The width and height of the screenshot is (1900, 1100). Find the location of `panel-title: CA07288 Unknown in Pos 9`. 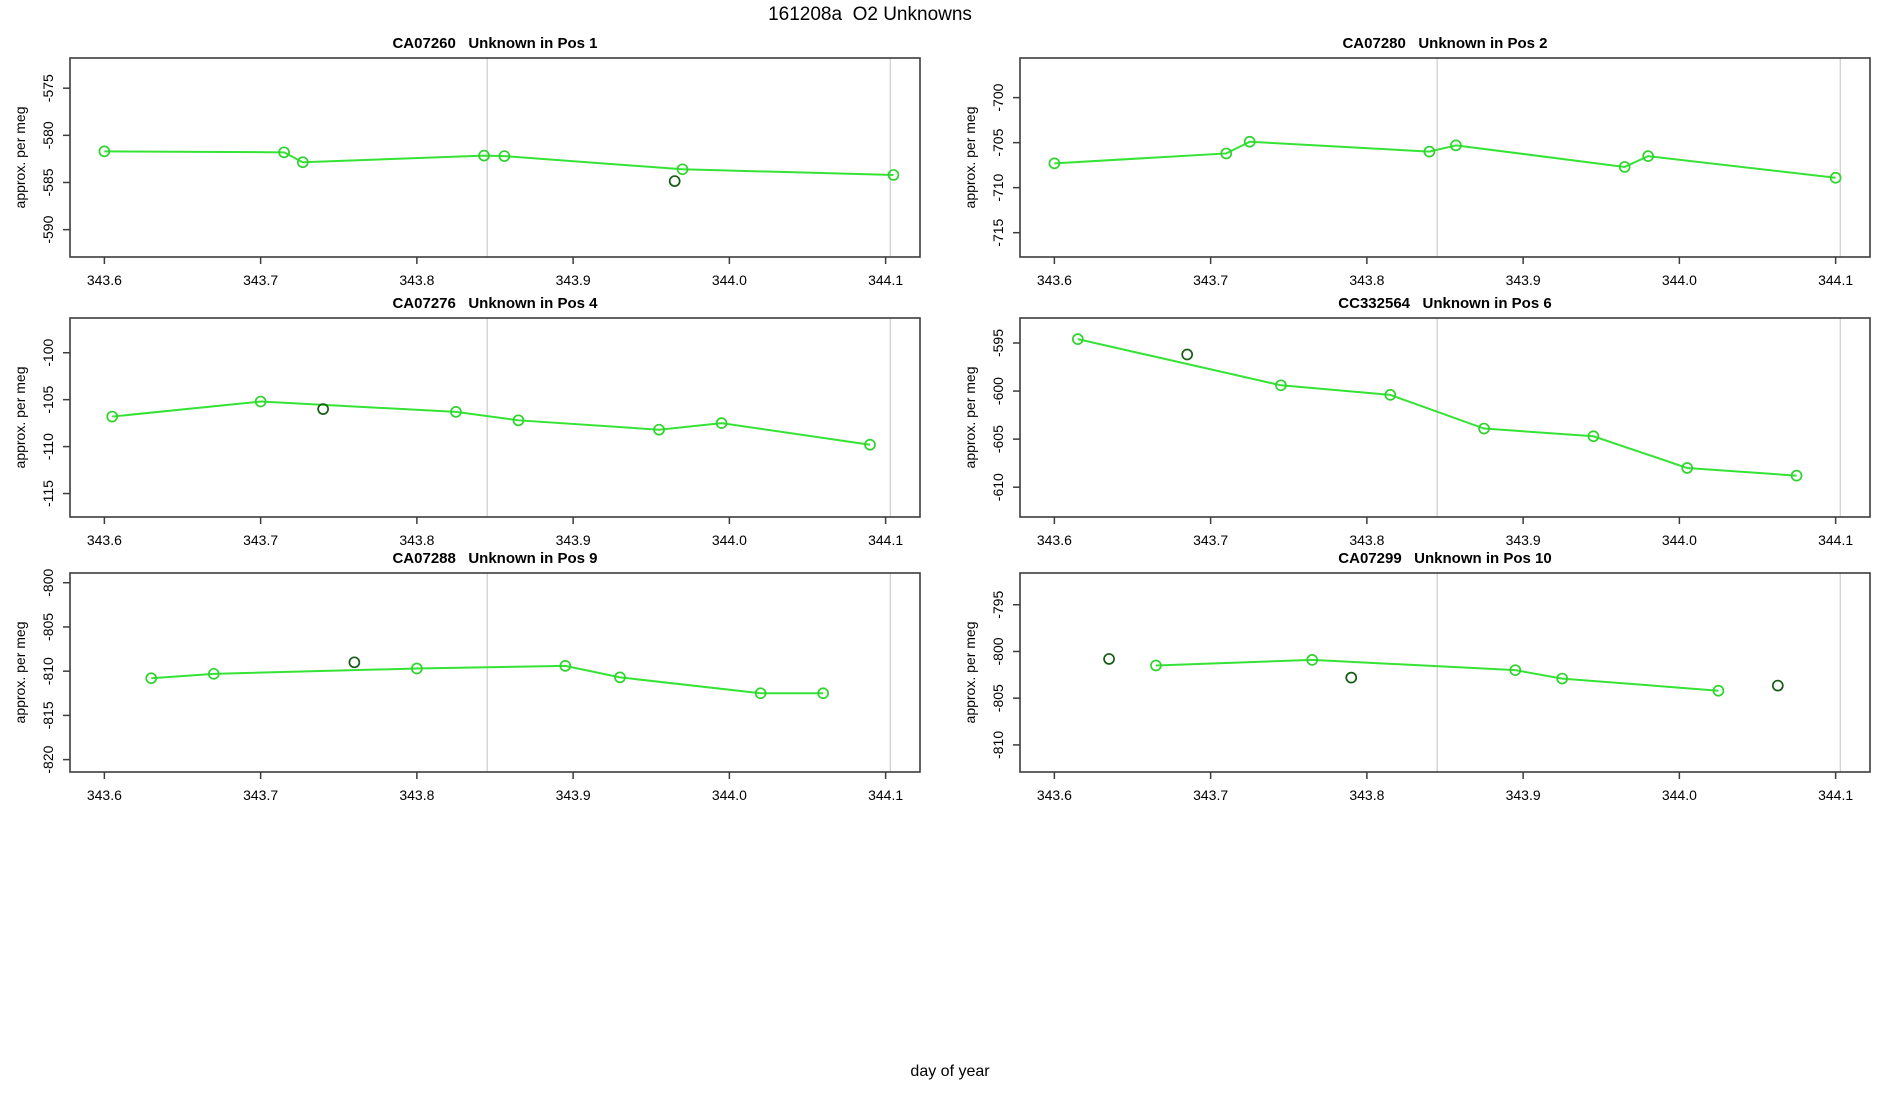

panel-title: CA07288 Unknown in Pos 9 is located at coordinates (494, 558).